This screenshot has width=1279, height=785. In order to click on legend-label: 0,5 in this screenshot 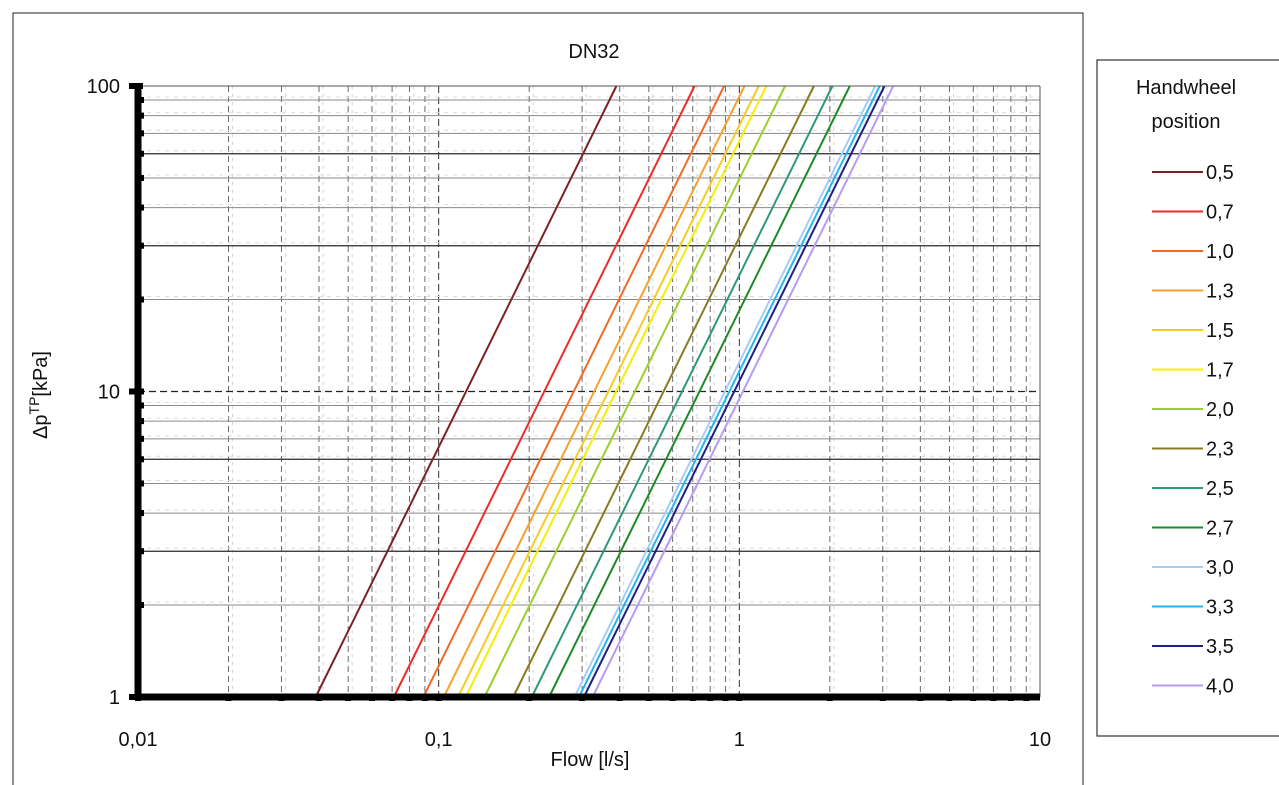, I will do `click(1220, 173)`.